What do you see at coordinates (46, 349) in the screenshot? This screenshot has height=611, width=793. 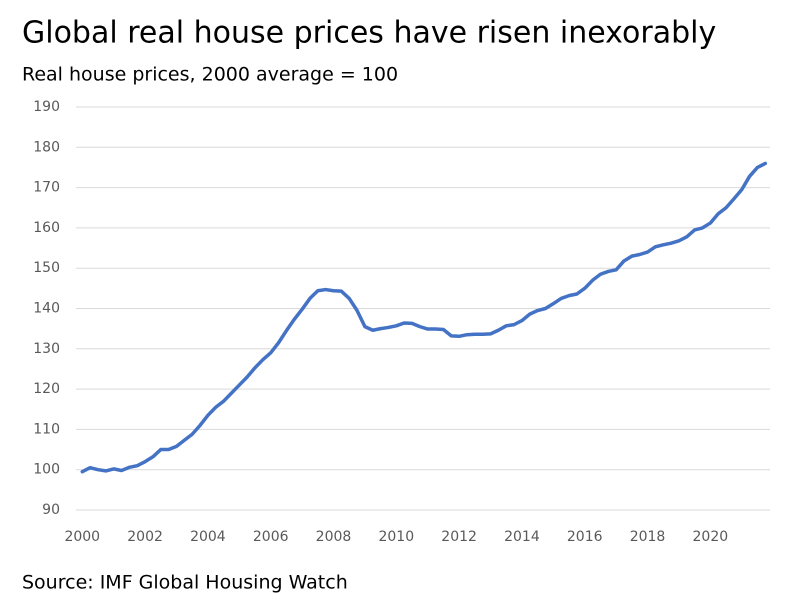 I see `y-tick-label: 130` at bounding box center [46, 349].